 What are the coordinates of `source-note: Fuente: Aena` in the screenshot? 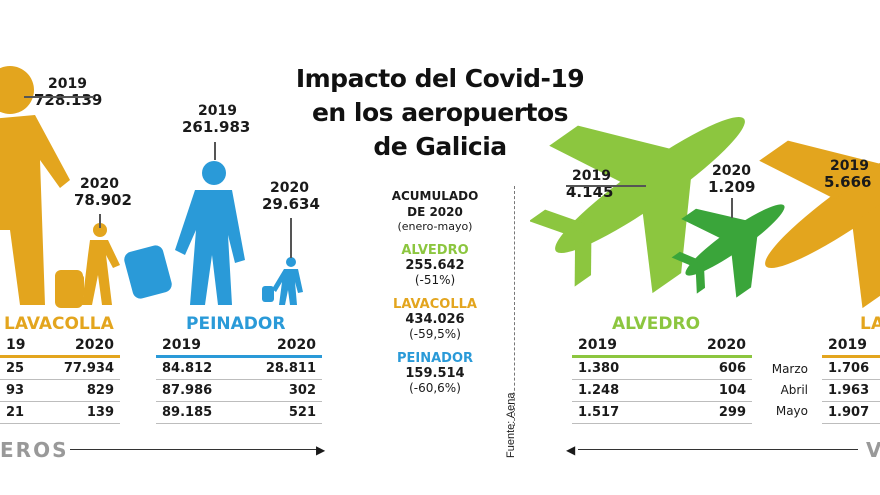 It's located at (511, 425).